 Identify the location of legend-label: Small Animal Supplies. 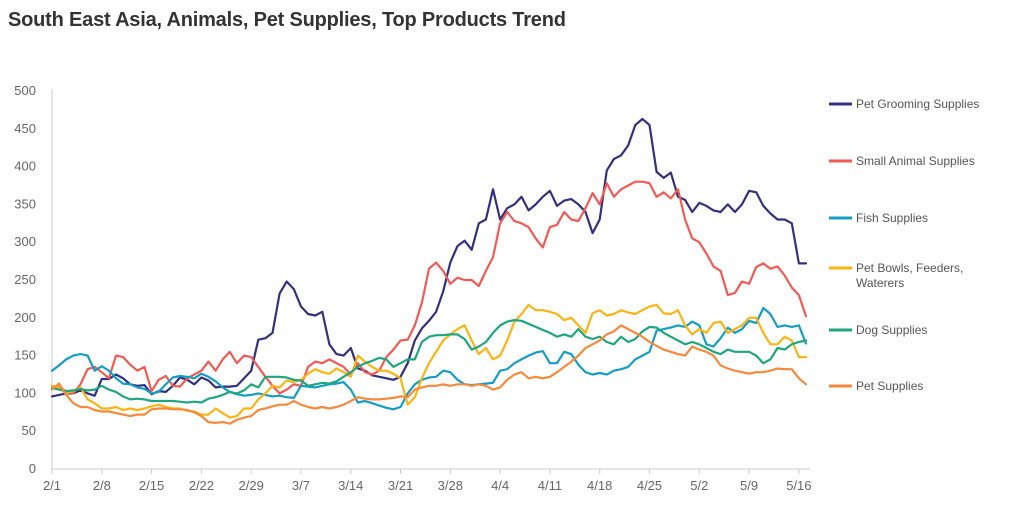
(915, 161).